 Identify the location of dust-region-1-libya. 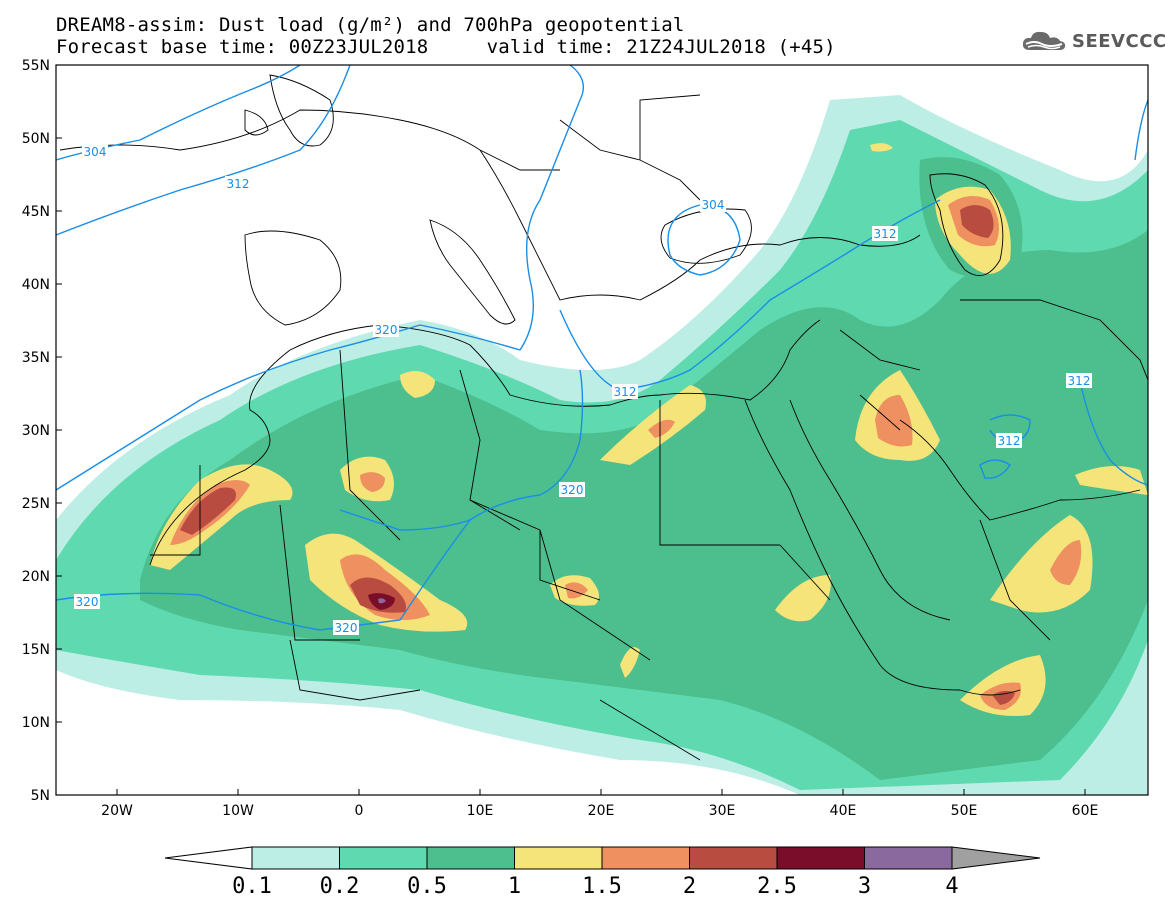
(417, 384).